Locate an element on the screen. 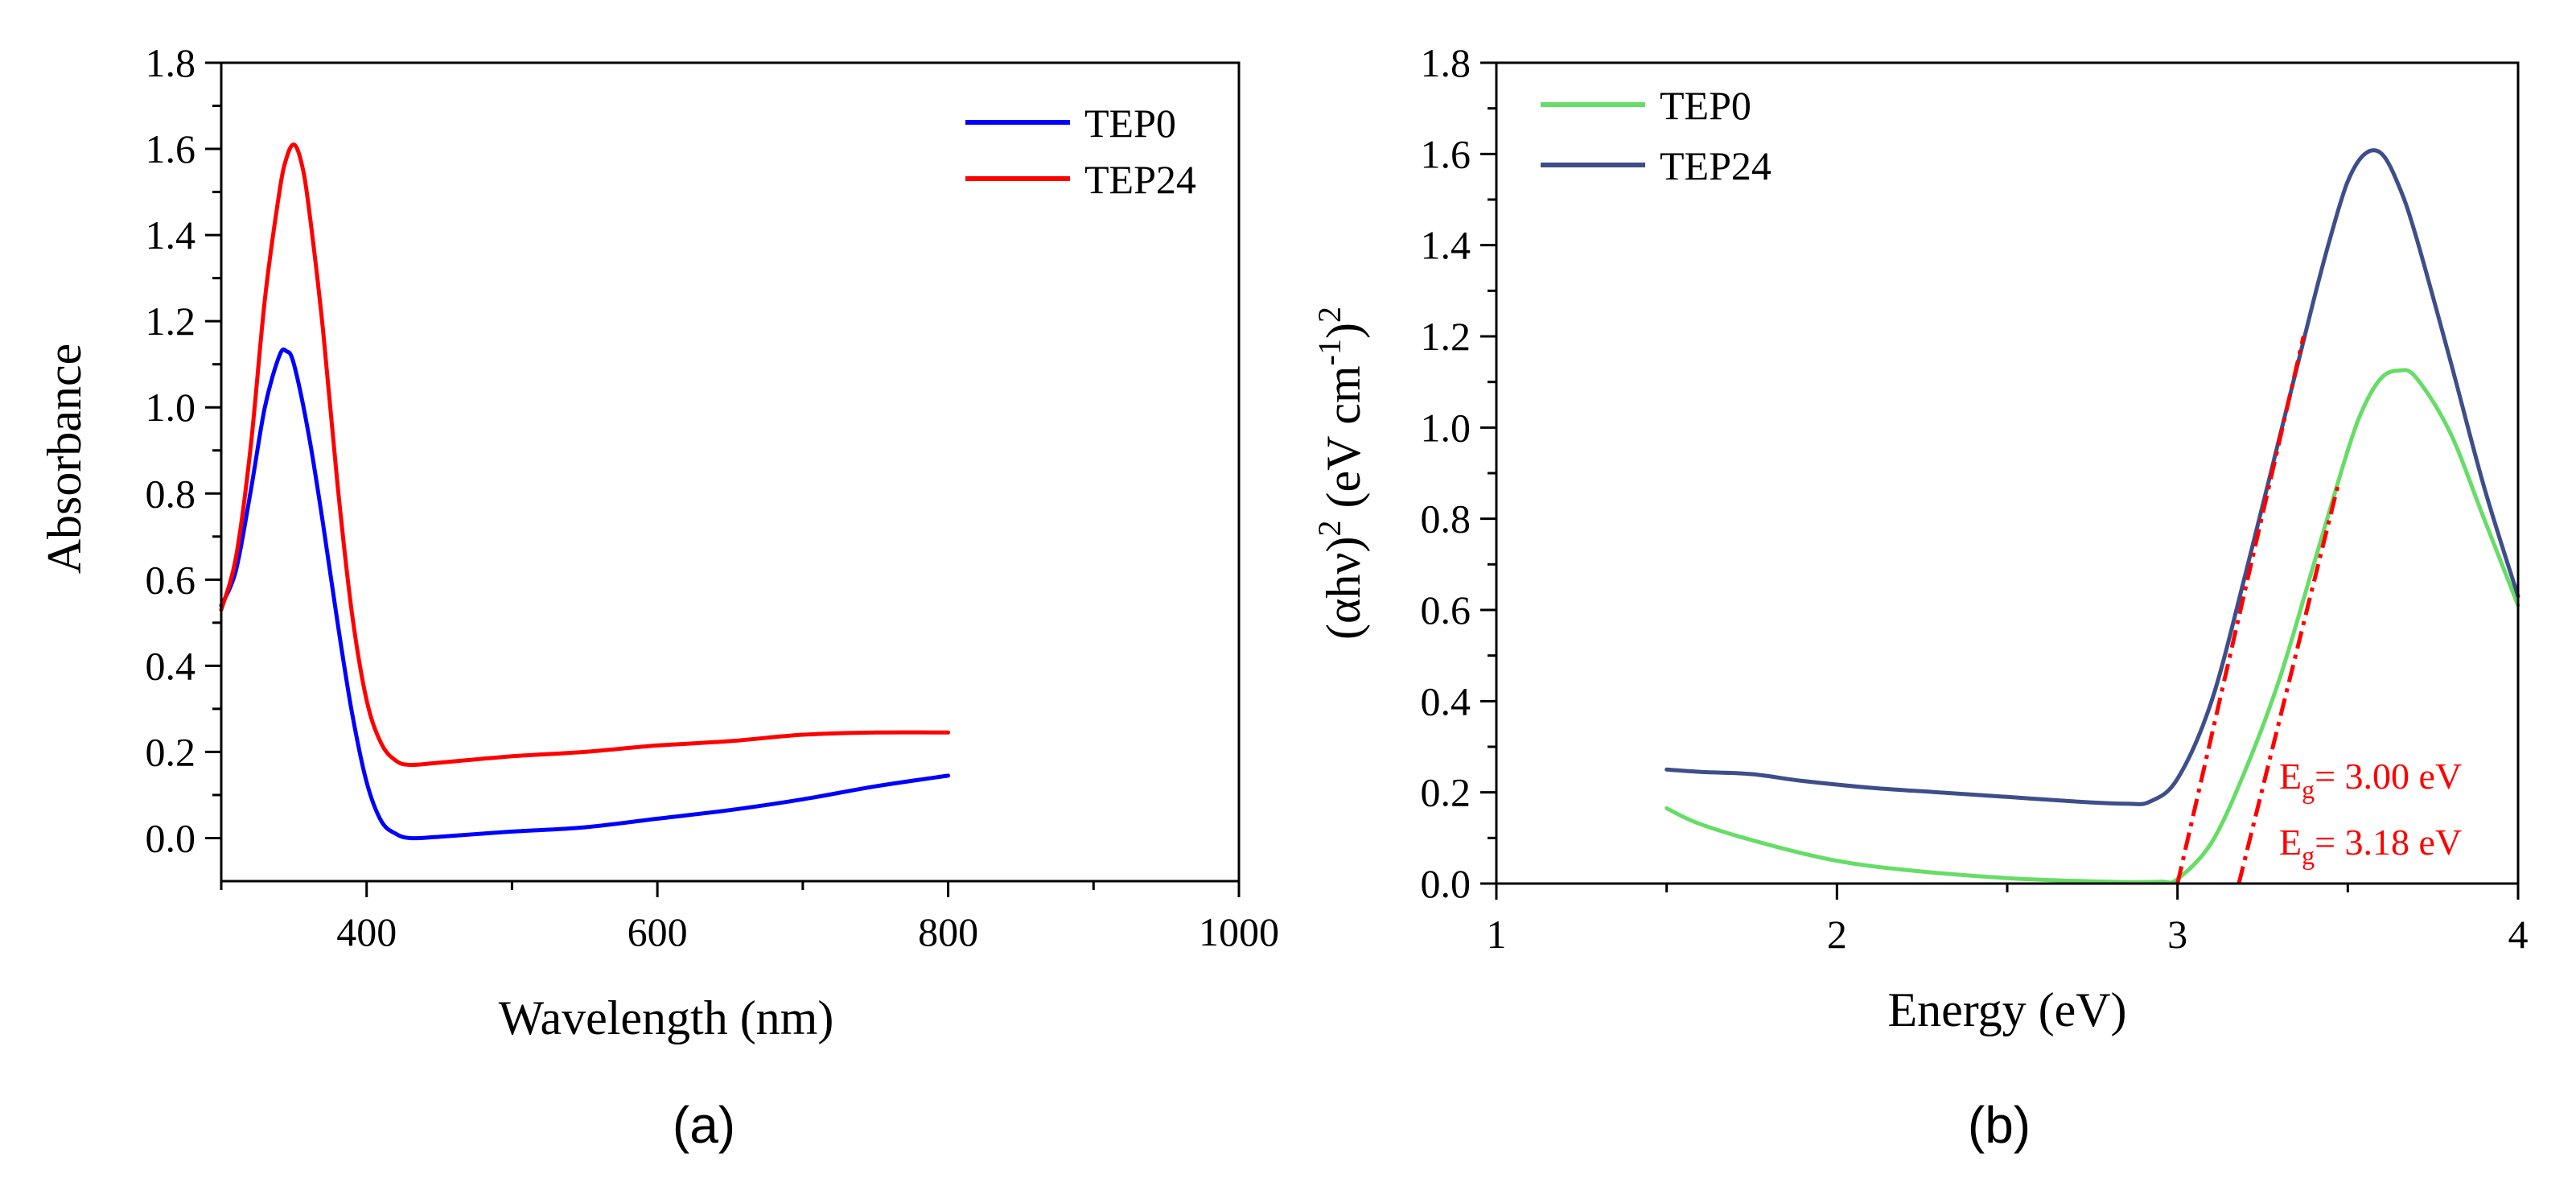 This screenshot has height=1199, width=2576. x-tick-label: 600 is located at coordinates (658, 931).